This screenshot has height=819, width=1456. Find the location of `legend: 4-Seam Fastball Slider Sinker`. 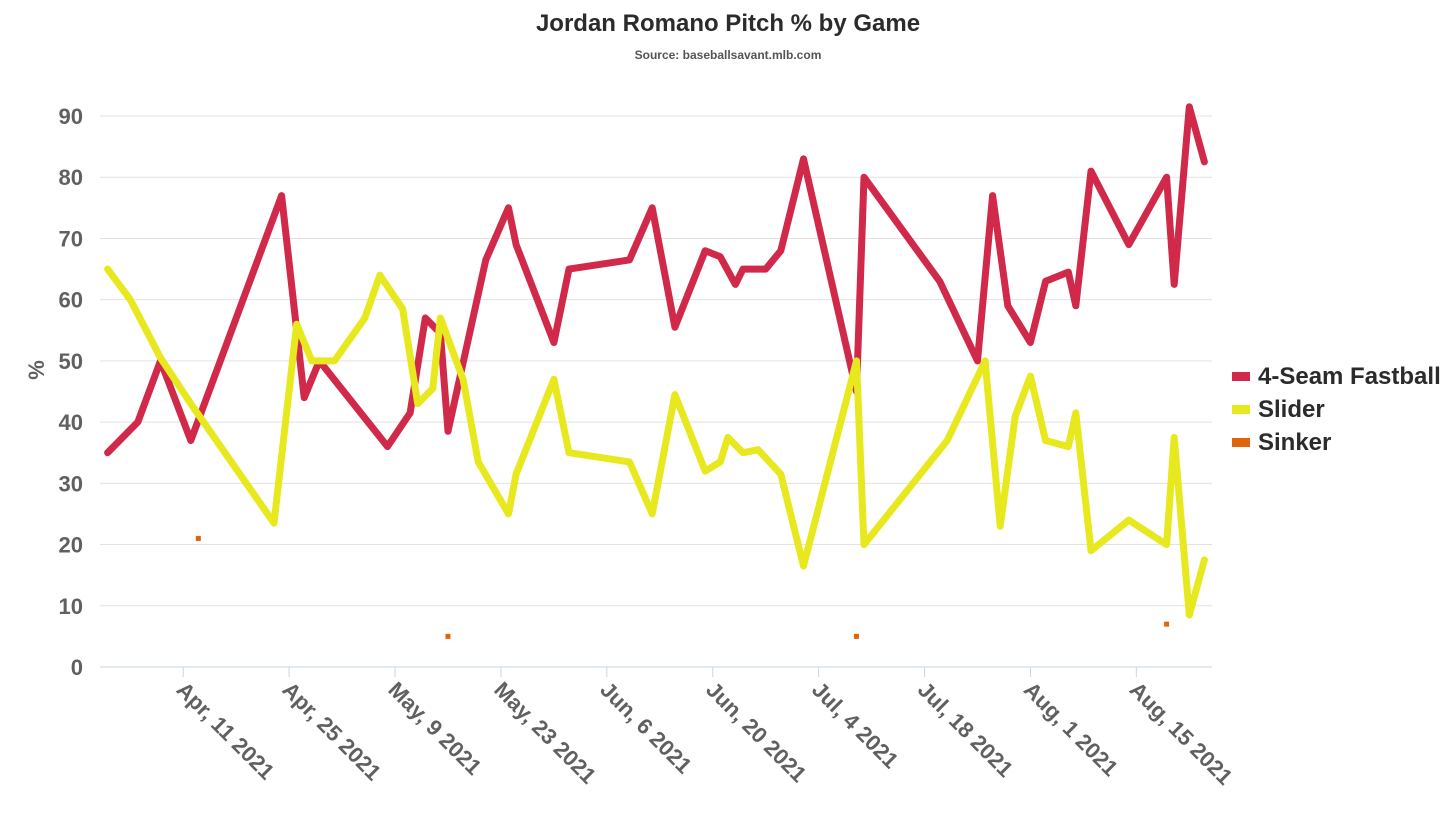

legend: 4-Seam Fastball Slider Sinker is located at coordinates (1336, 409).